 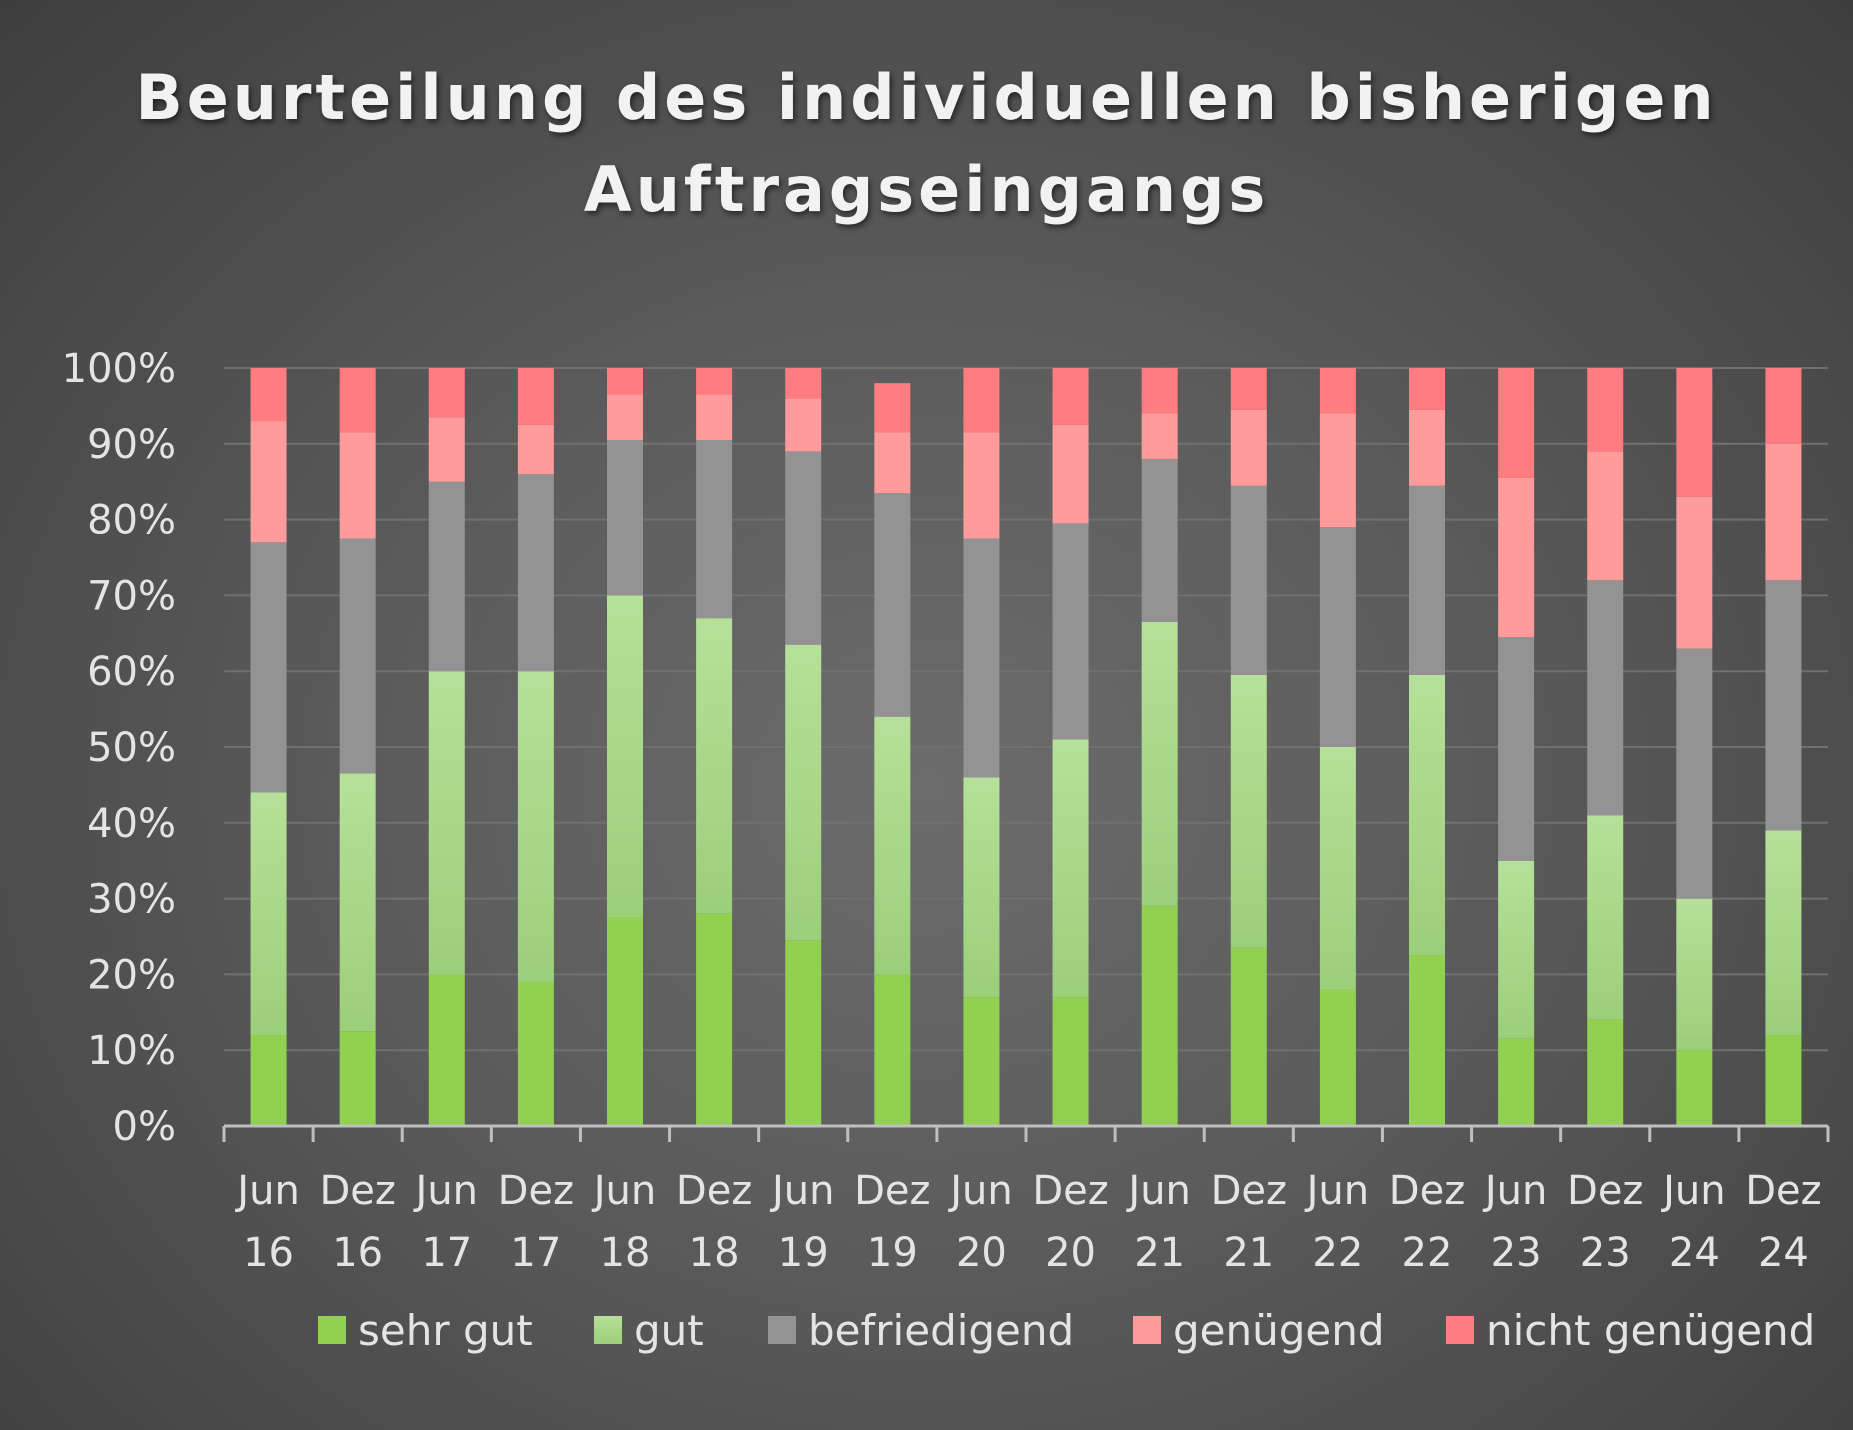 What do you see at coordinates (268, 1253) in the screenshot?
I see `x-tick-label-year: 16` at bounding box center [268, 1253].